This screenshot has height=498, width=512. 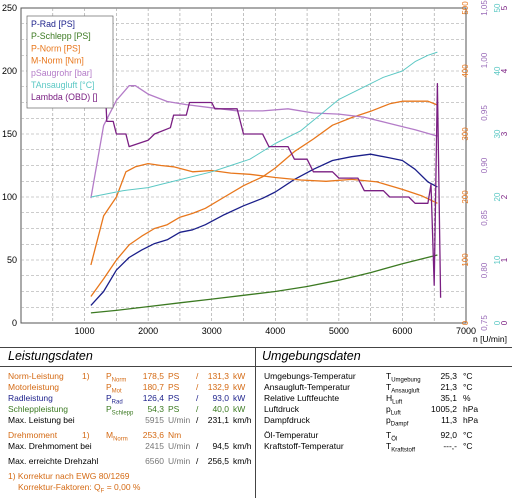 I want to click on y-tick-label-left: 250, so click(x=9, y=8).